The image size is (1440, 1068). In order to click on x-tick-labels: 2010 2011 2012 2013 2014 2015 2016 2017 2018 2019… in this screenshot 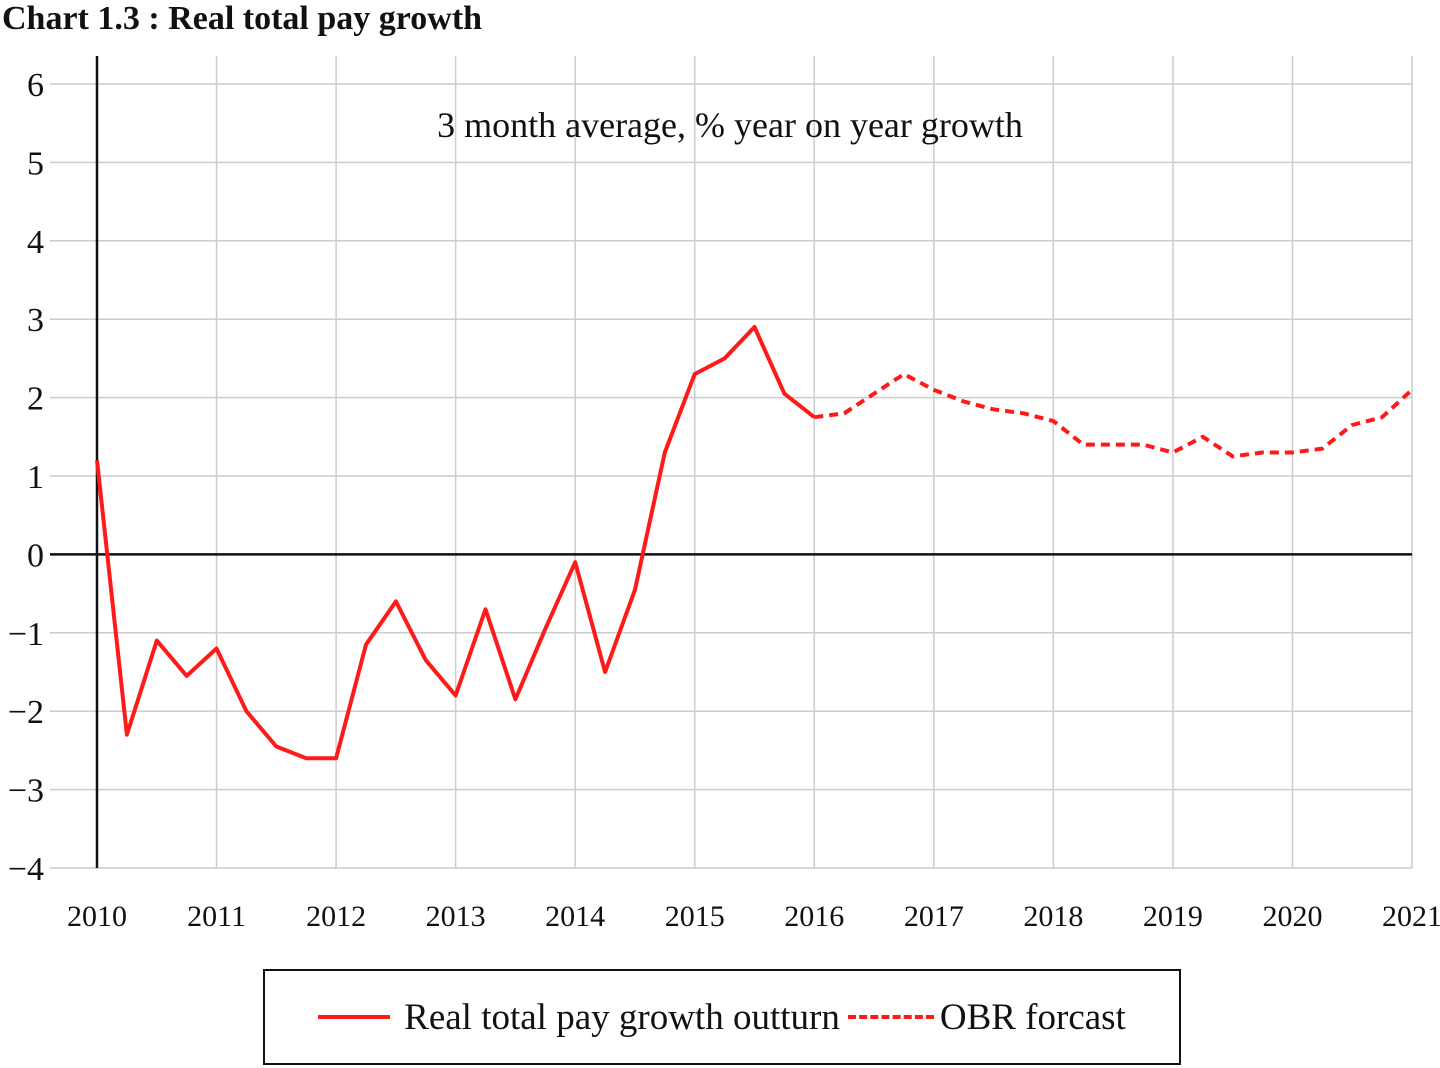, I will do `click(753, 916)`.